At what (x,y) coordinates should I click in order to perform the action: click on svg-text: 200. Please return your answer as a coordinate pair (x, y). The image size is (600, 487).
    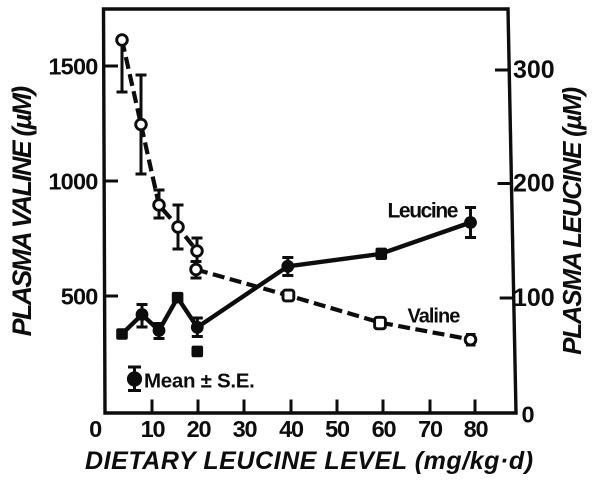
    Looking at the image, I should click on (534, 184).